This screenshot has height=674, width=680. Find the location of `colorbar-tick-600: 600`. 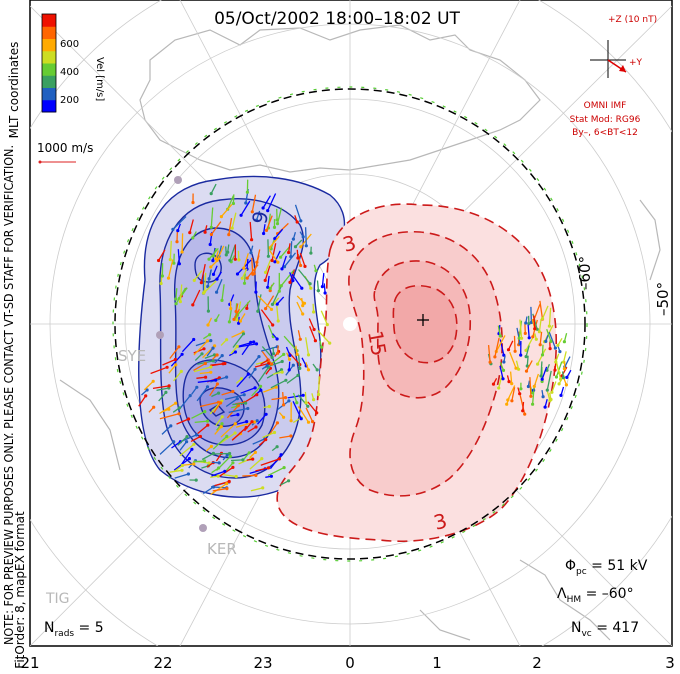

colorbar-tick-600: 600 is located at coordinates (69, 44).